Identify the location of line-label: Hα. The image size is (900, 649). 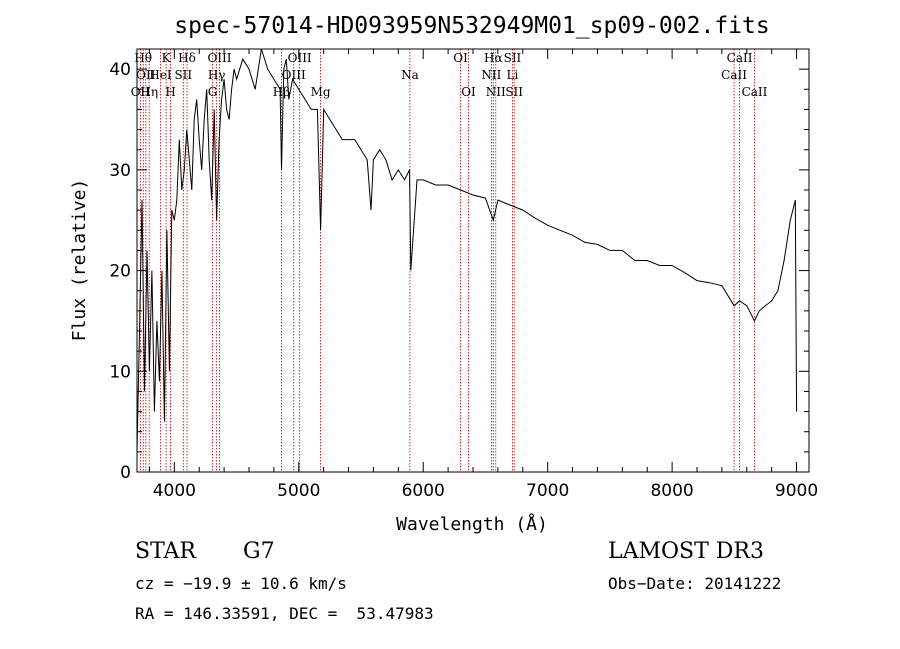
(493, 58).